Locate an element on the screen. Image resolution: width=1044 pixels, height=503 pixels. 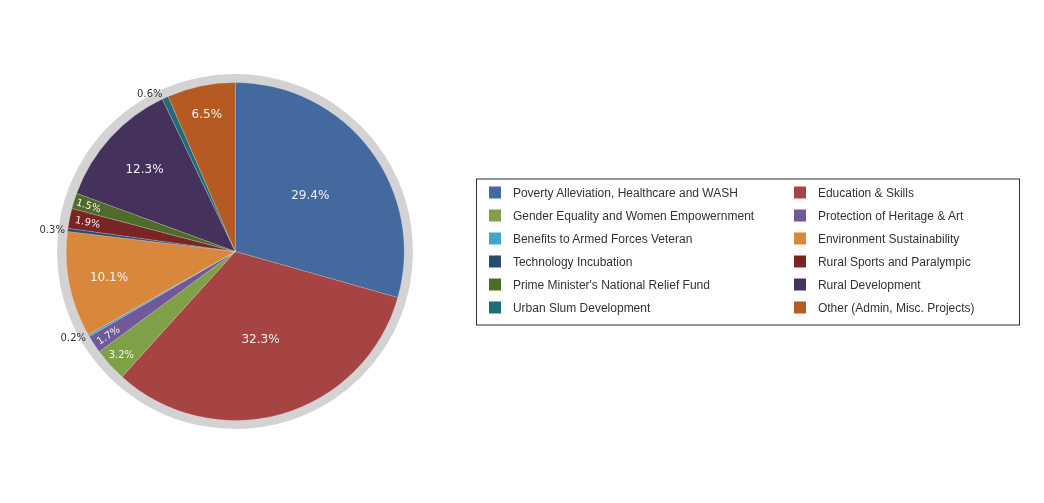
data-label: 0.3% is located at coordinates (52, 230).